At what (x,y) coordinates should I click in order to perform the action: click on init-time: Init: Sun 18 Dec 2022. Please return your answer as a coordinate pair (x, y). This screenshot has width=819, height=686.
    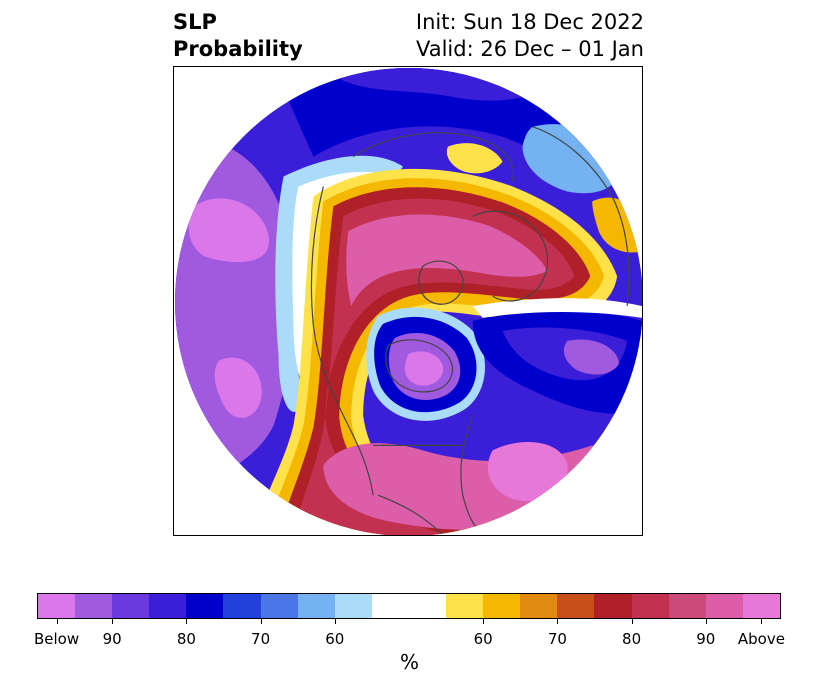
    Looking at the image, I should click on (529, 22).